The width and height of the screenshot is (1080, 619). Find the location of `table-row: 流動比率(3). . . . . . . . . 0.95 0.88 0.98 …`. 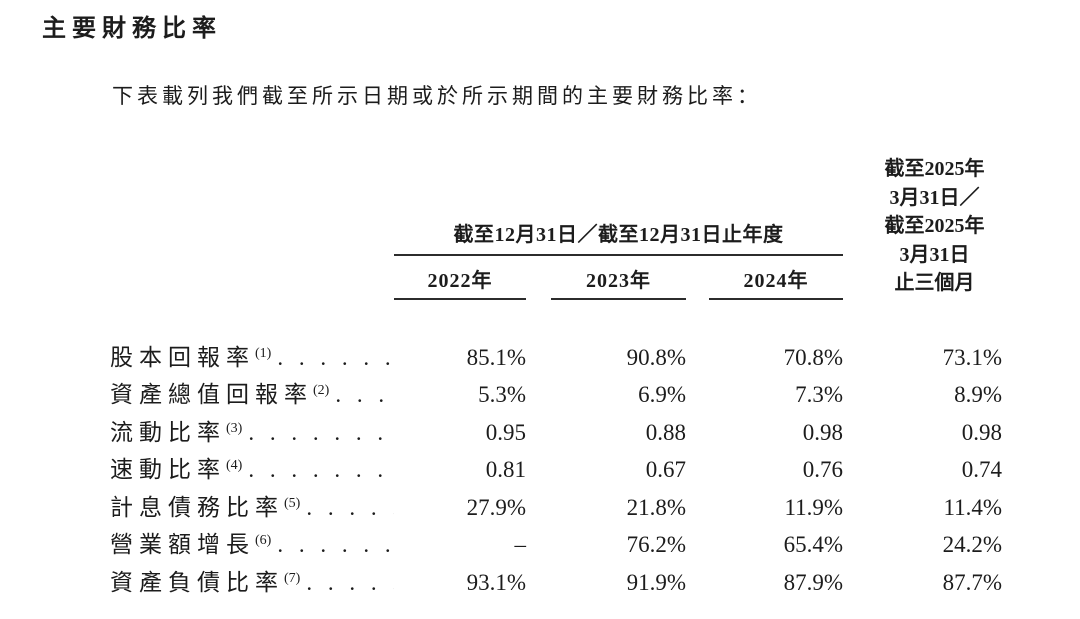

table-row: 流動比率(3). . . . . . . . . 0.95 0.88 0.98 … is located at coordinates (556, 433).